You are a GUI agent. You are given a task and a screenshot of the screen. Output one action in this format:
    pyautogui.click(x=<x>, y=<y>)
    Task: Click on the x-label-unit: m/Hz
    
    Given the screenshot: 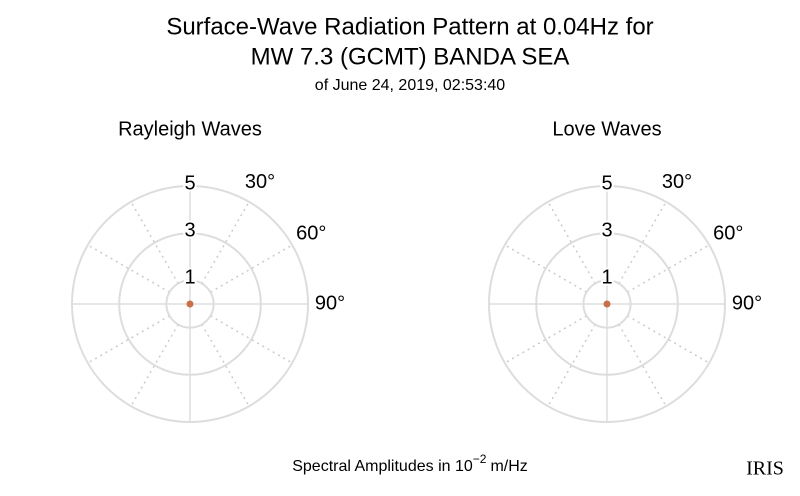 What is the action you would take?
    pyautogui.click(x=508, y=466)
    